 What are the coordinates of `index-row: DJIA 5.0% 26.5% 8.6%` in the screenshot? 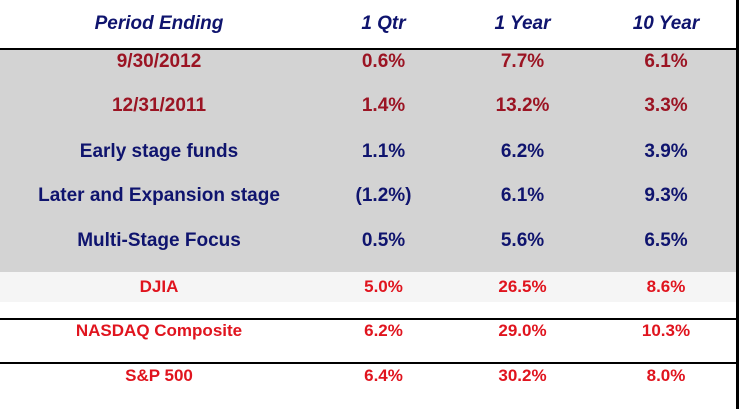 It's located at (368, 287).